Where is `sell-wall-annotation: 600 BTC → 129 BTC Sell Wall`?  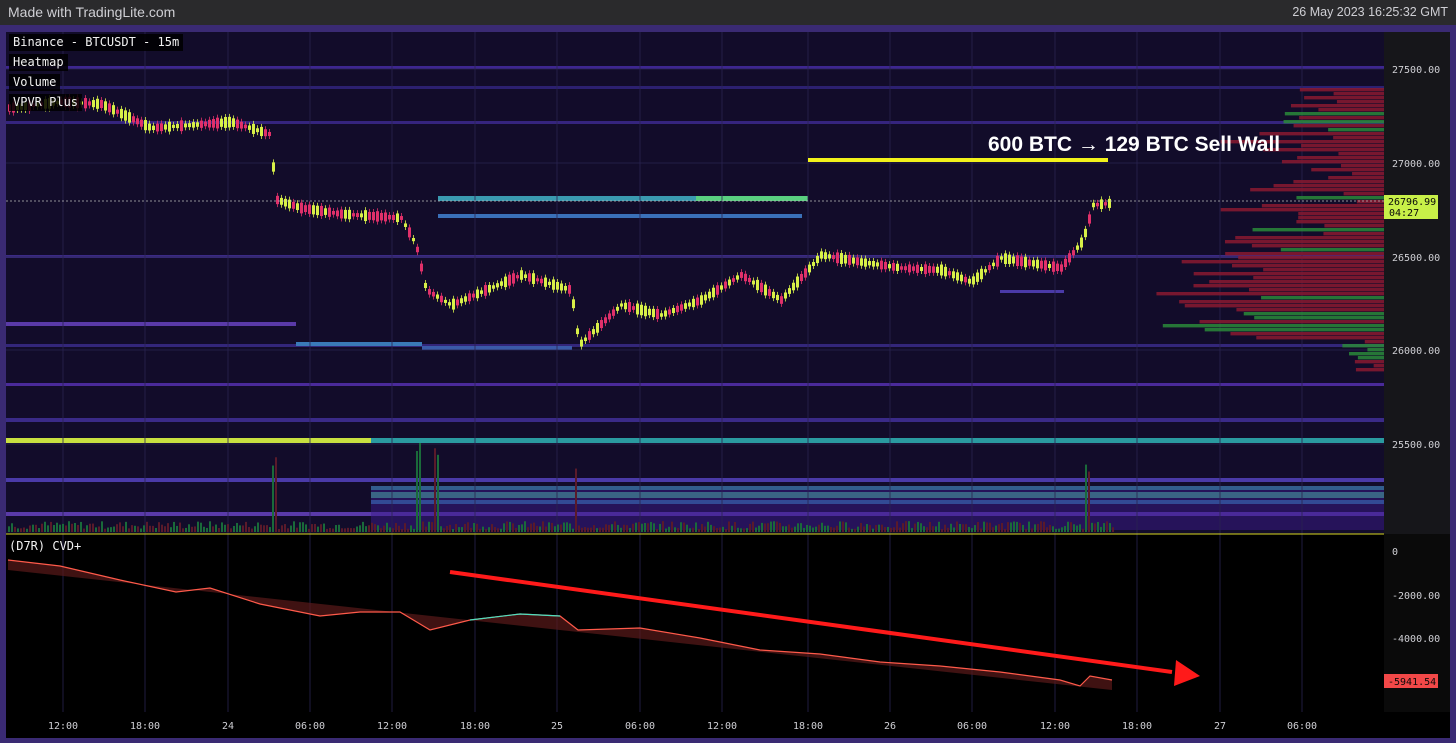
sell-wall-annotation: 600 BTC → 129 BTC Sell Wall is located at coordinates (1134, 144).